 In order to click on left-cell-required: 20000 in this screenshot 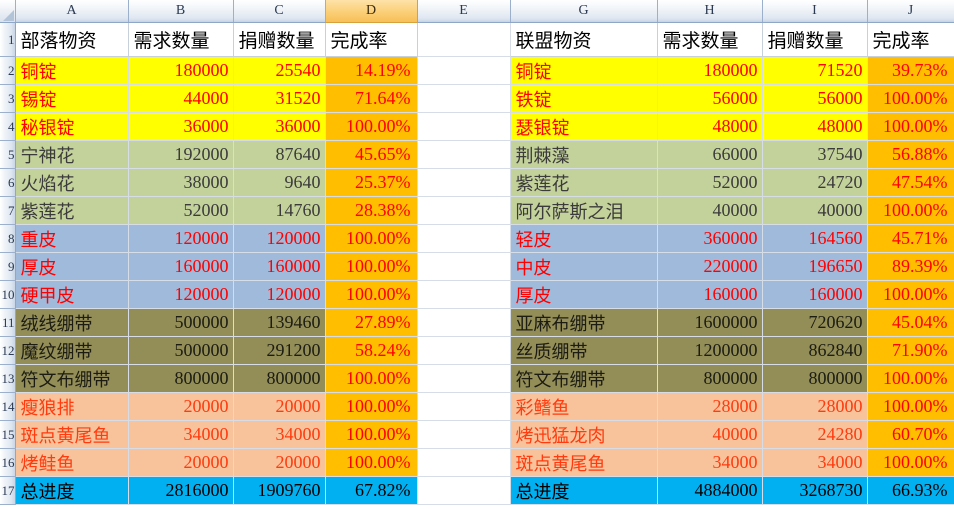, I will do `click(181, 462)`.